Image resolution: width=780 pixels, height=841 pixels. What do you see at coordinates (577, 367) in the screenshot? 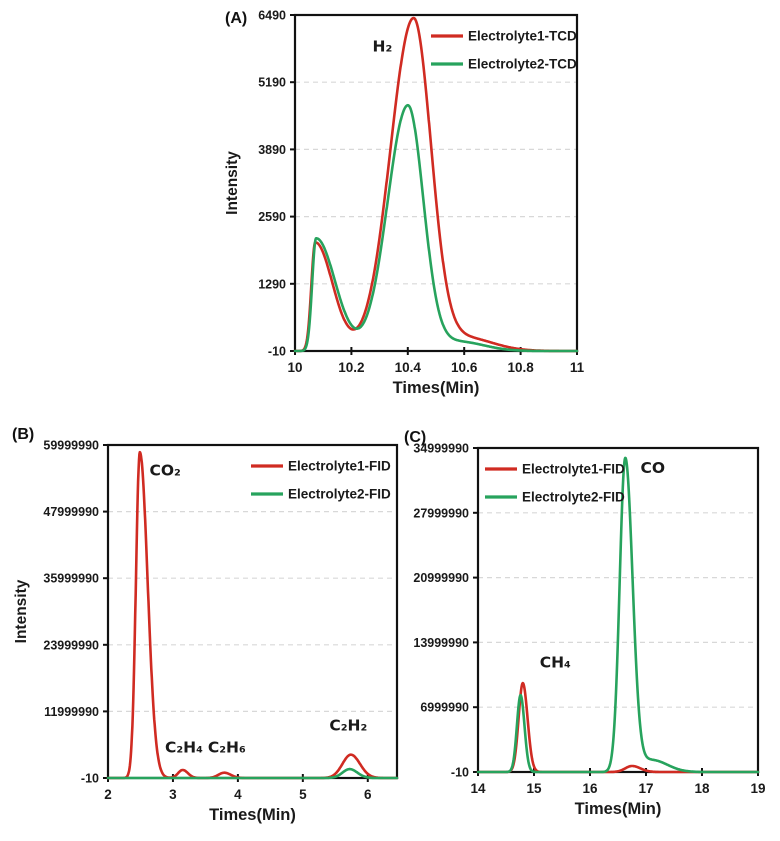
I see `x-tick-label: 11` at bounding box center [577, 367].